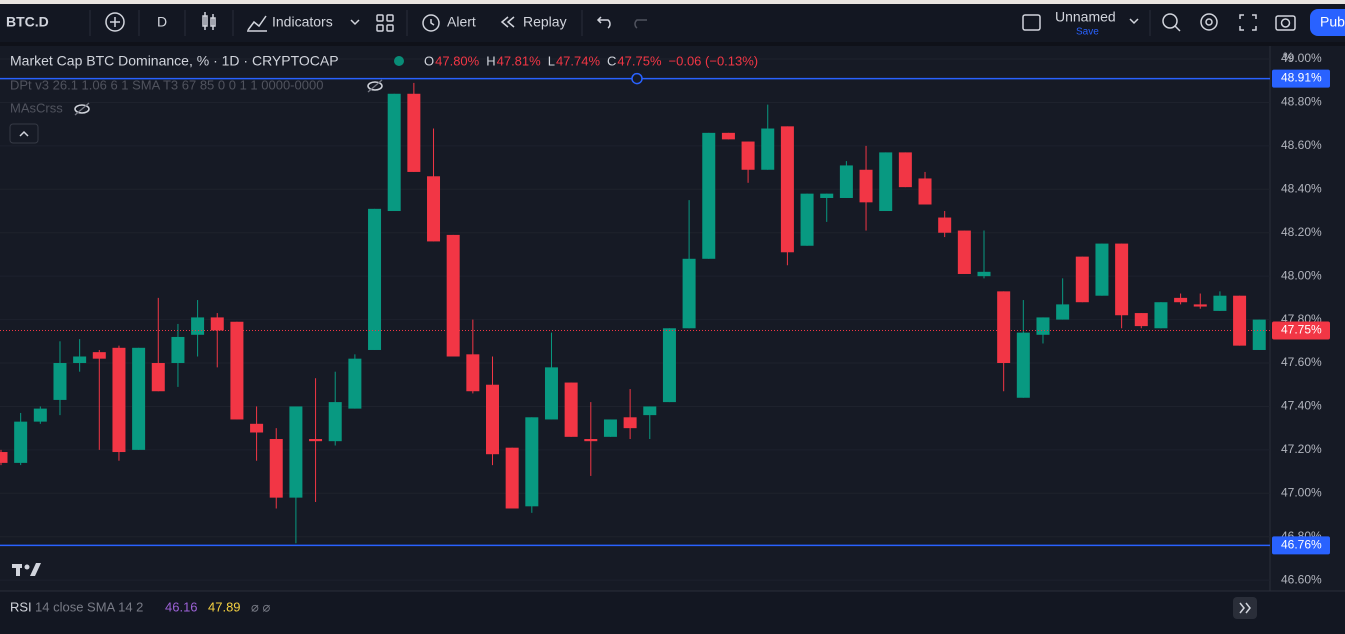 Image resolution: width=1345 pixels, height=634 pixels. What do you see at coordinates (1031, 22) in the screenshot?
I see `layout-toggle` at bounding box center [1031, 22].